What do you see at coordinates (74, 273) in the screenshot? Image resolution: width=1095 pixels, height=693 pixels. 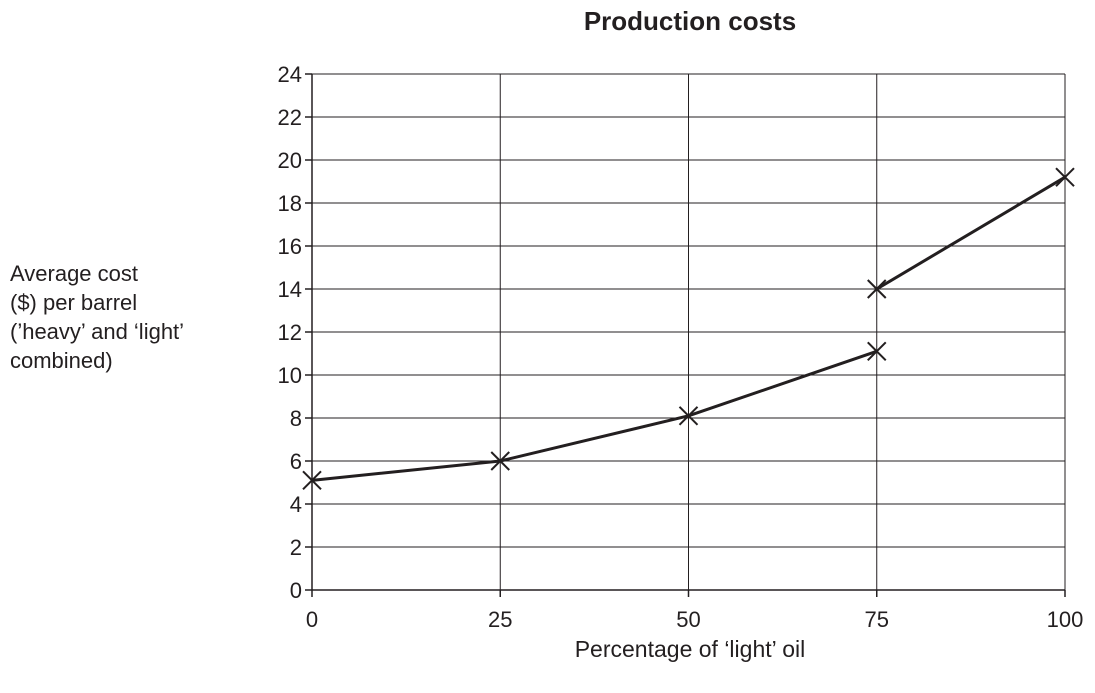 I see `y-axis-label-line: Average cost` at bounding box center [74, 273].